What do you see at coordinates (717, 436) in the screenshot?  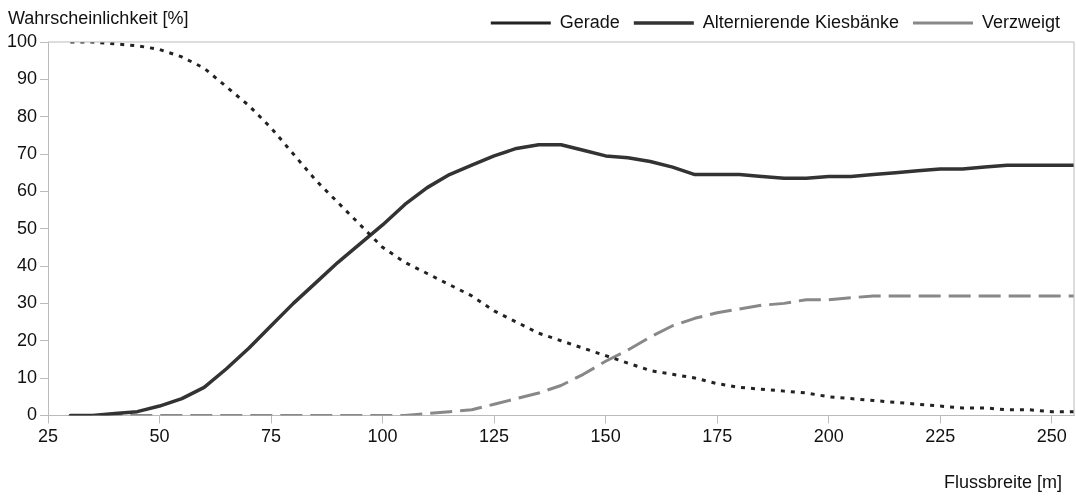 I see `x-tick-label: 175` at bounding box center [717, 436].